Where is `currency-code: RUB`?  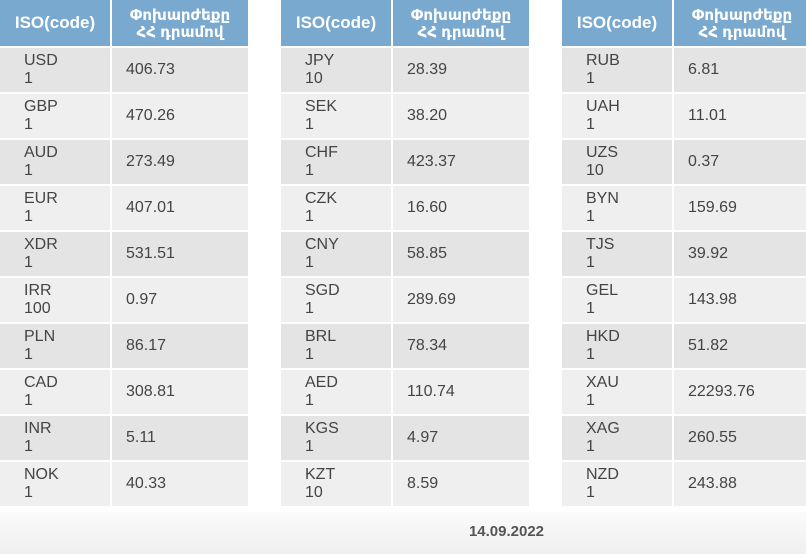 currency-code: RUB is located at coordinates (603, 60).